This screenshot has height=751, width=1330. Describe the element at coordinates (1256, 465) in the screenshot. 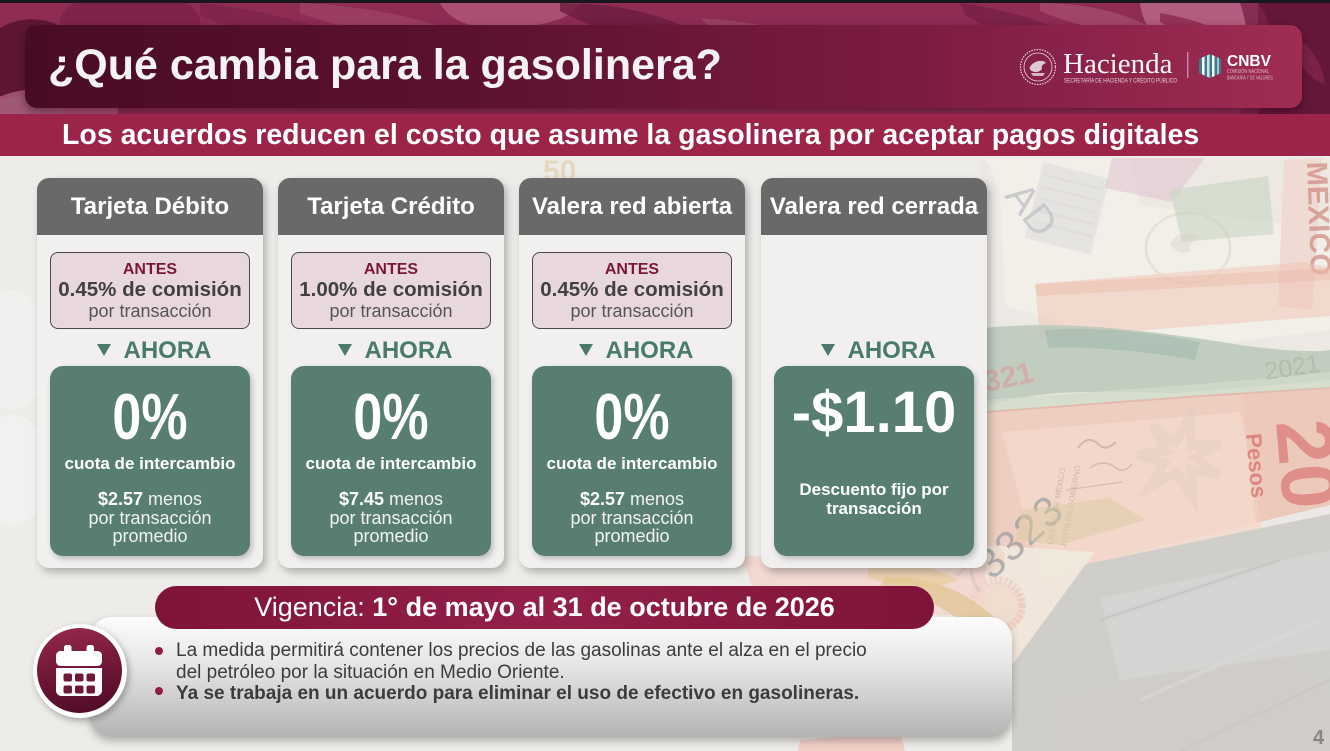

I see `svg-text: Pesos` at that location.